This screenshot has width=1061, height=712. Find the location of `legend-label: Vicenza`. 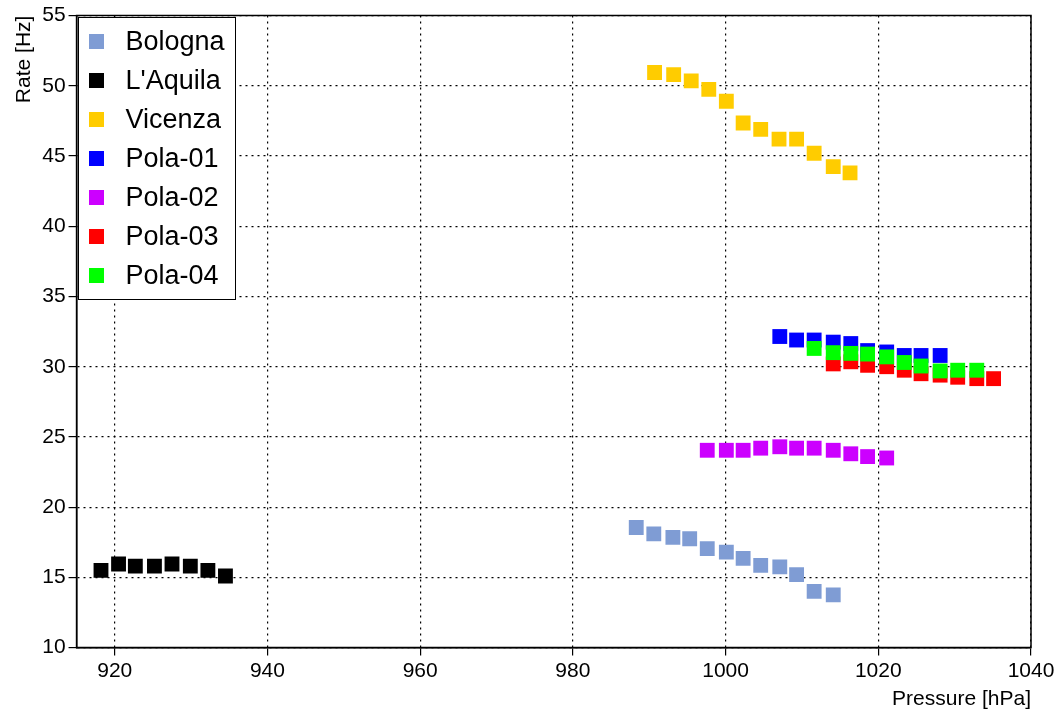

legend-label: Vicenza is located at coordinates (173, 119).